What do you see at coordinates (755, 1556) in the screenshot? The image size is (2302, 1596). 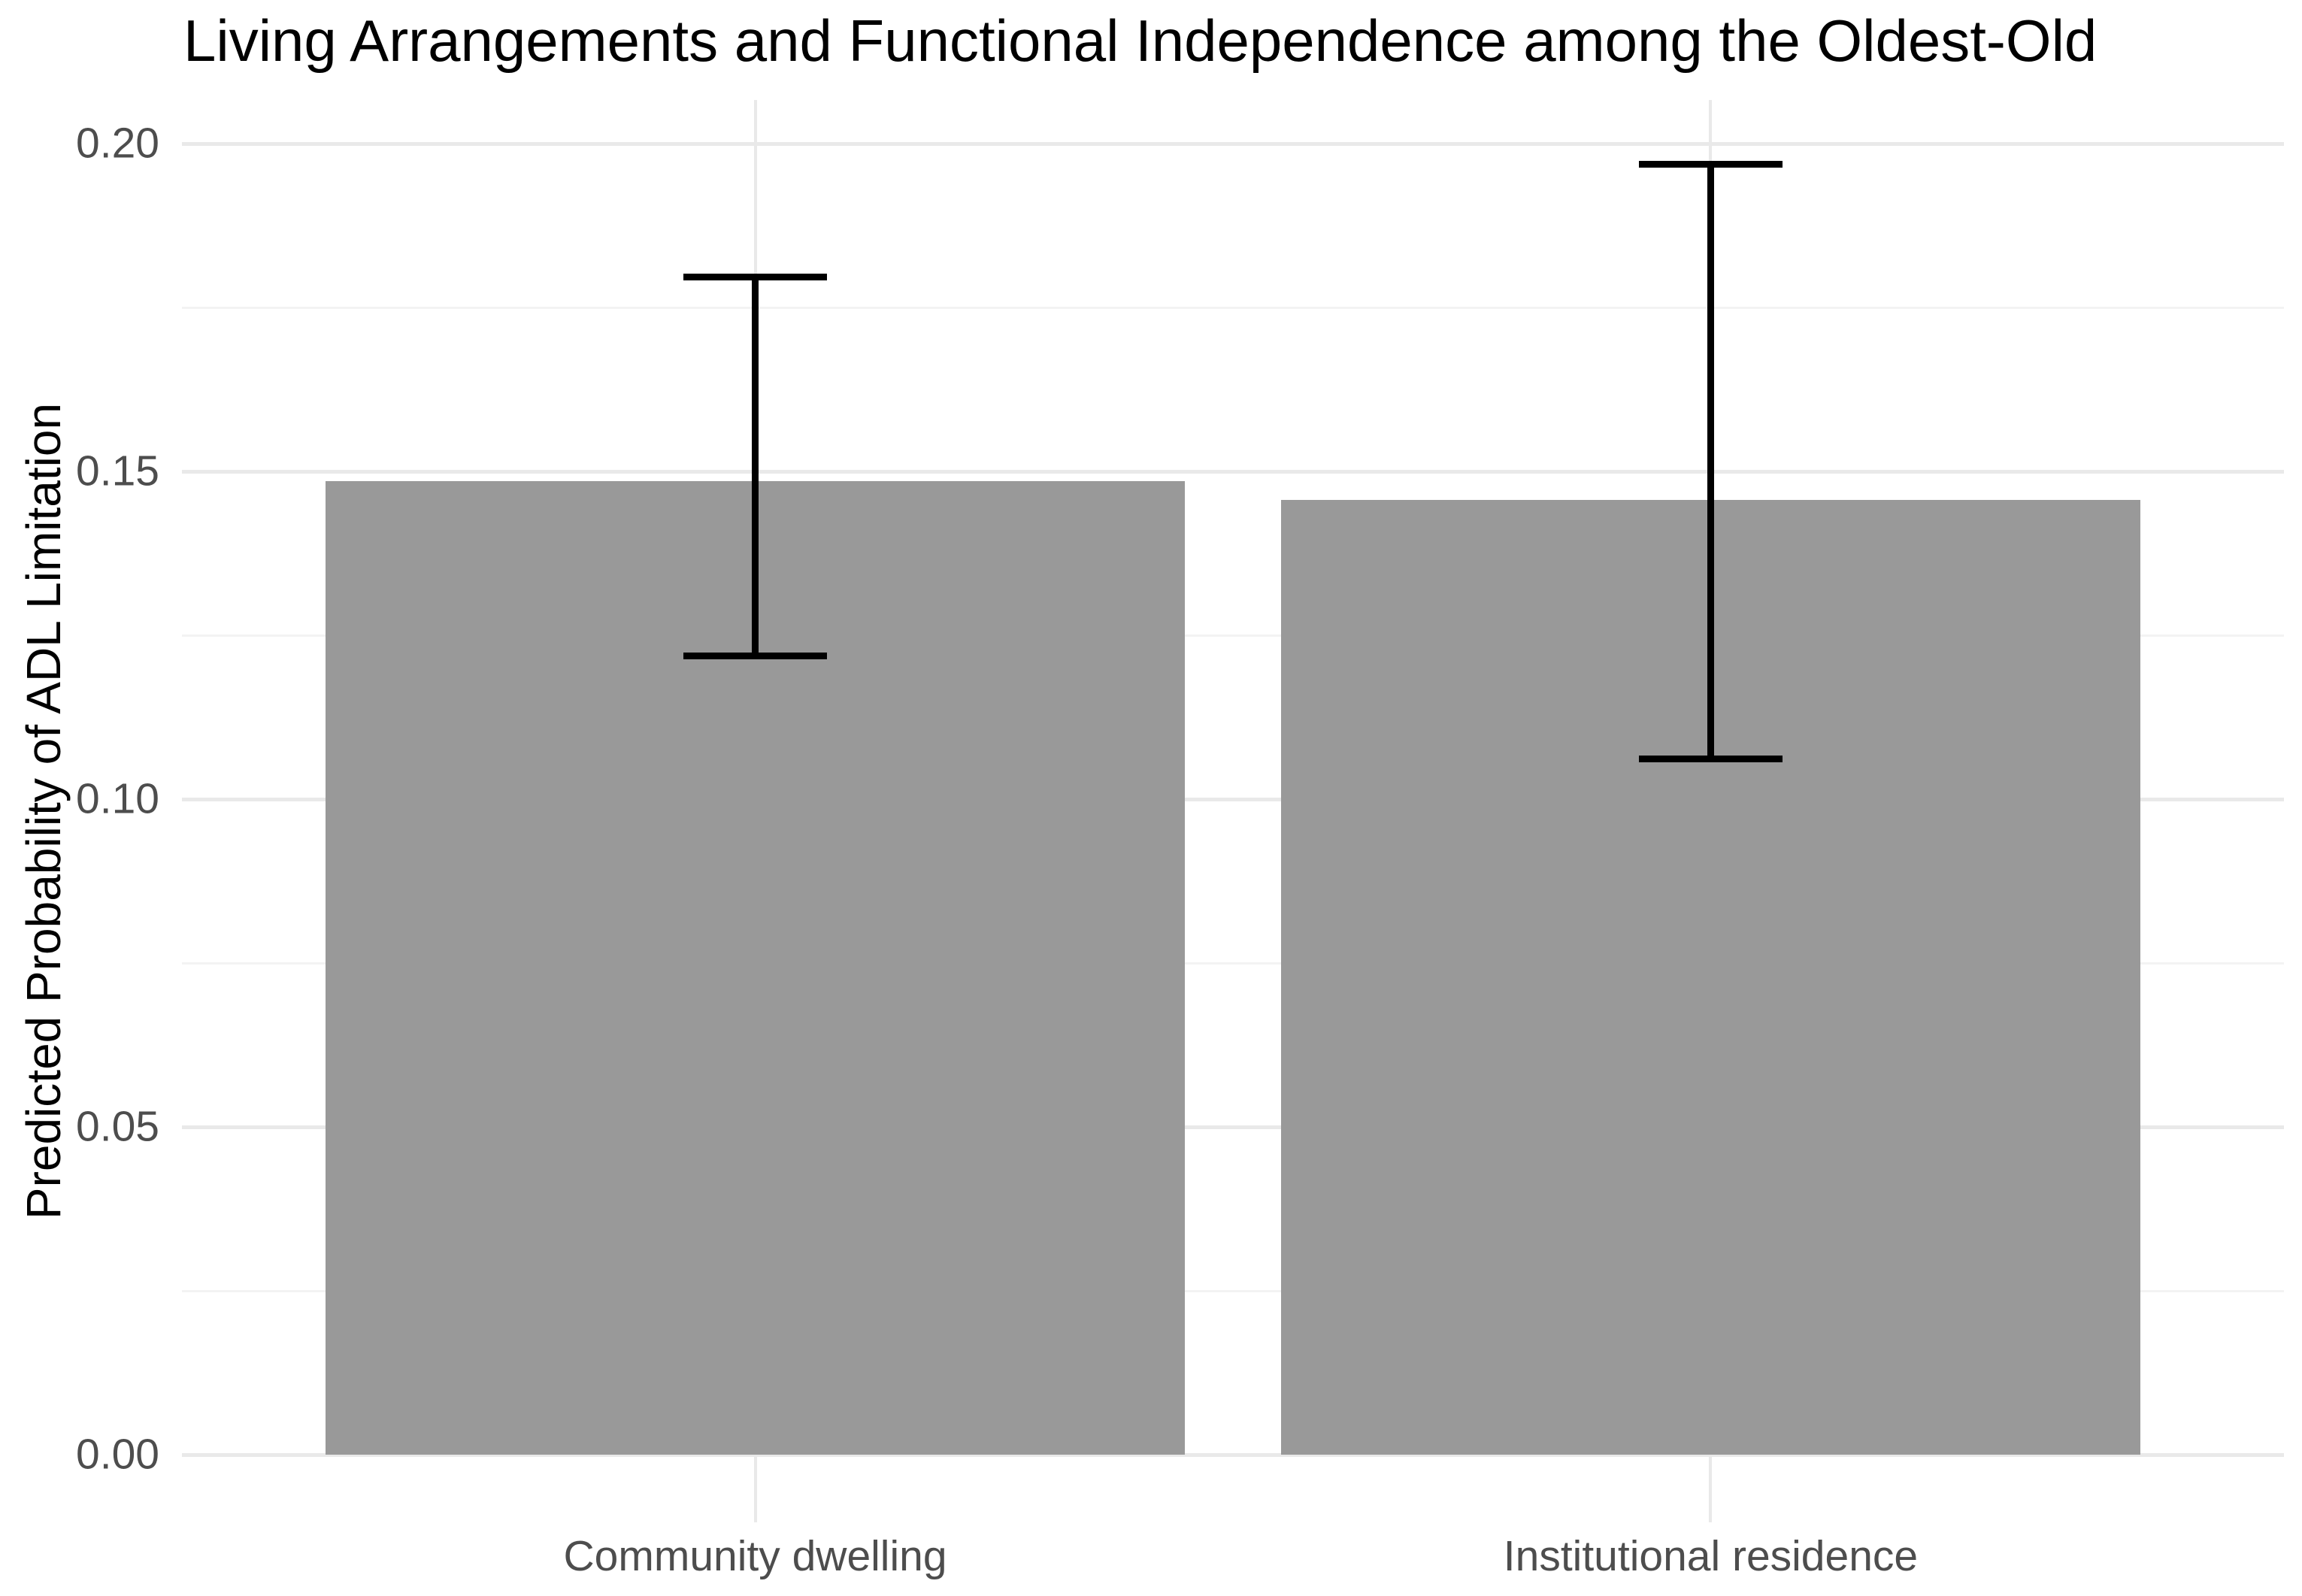 I see `x-tick-label: Community dwelling` at bounding box center [755, 1556].